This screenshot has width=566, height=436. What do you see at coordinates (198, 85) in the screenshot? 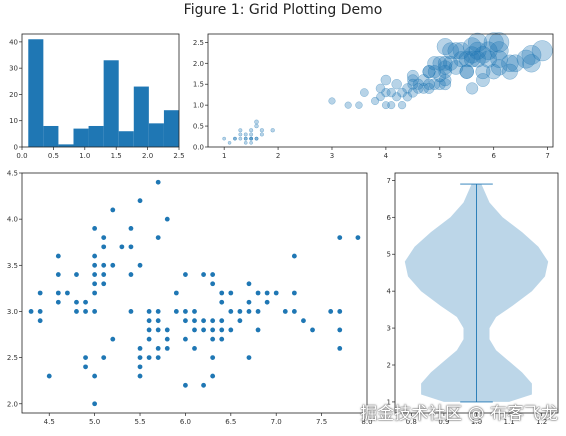
I see `bubble-y-tick-label: 1.5` at bounding box center [198, 85].